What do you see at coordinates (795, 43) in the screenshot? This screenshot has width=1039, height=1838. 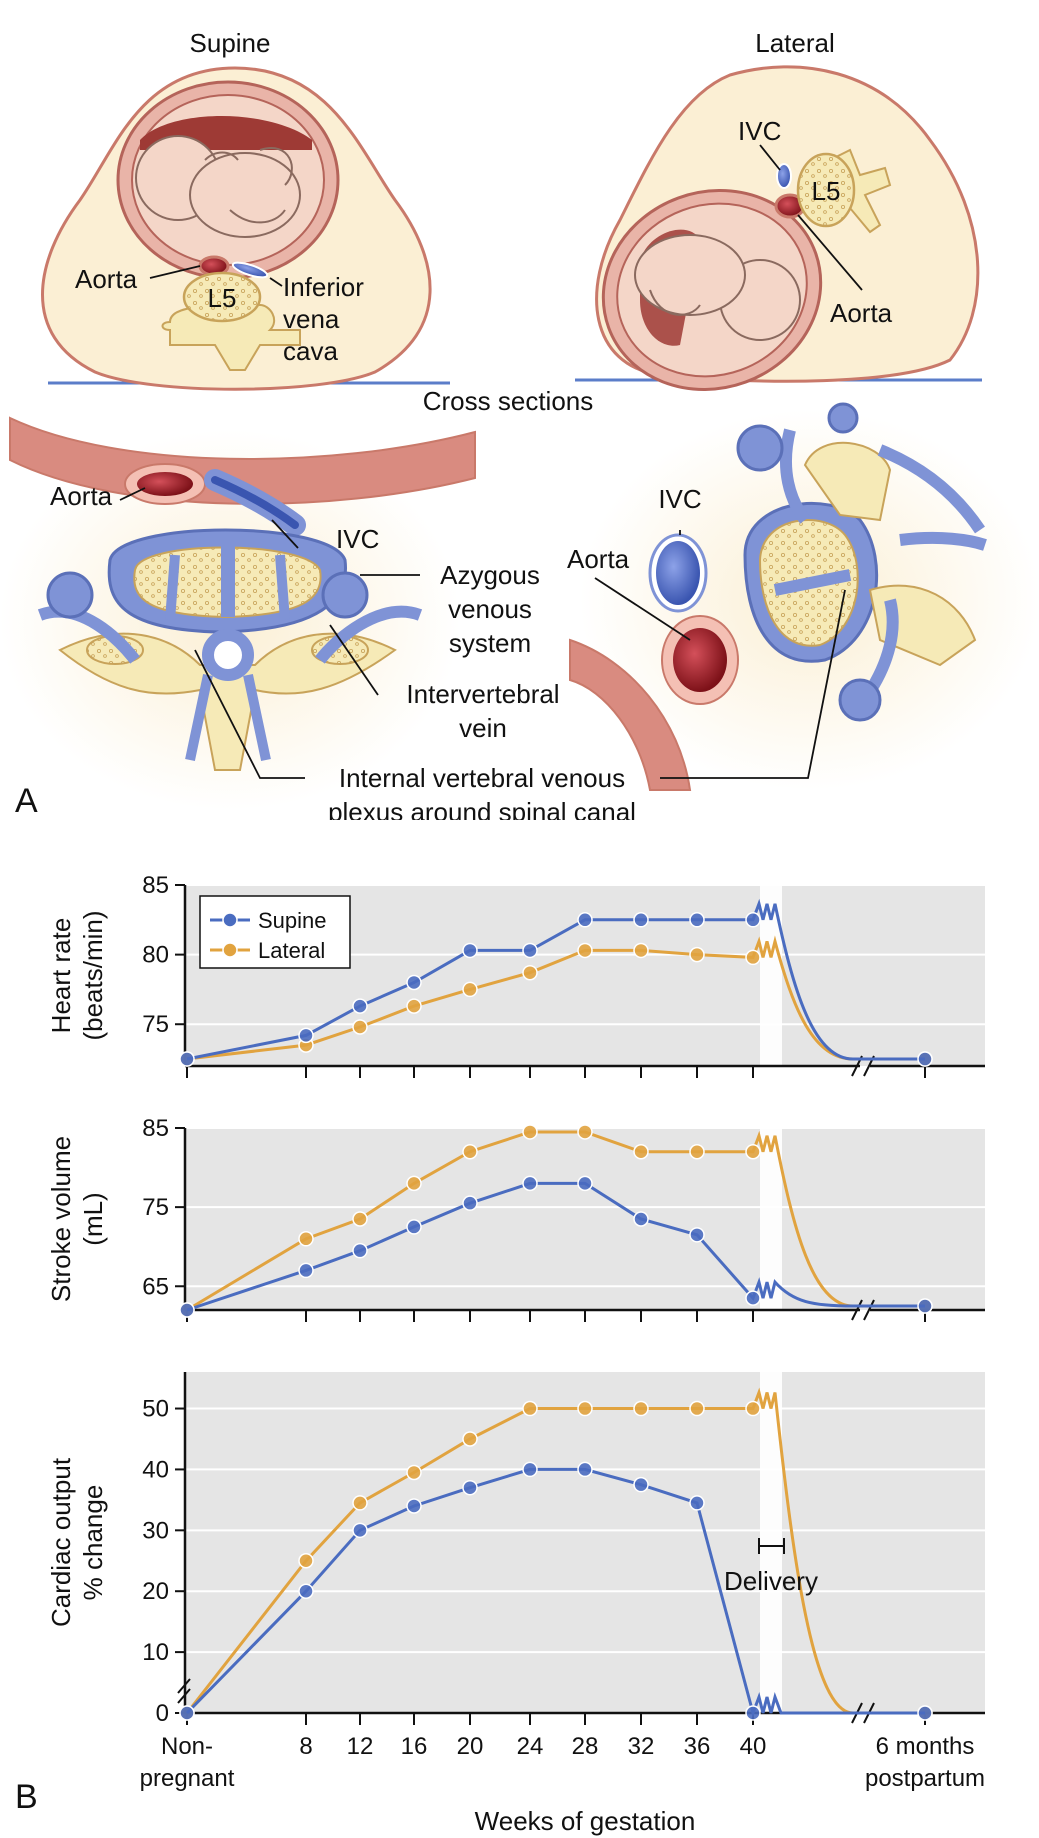 I see `lateral-title: Lateral` at bounding box center [795, 43].